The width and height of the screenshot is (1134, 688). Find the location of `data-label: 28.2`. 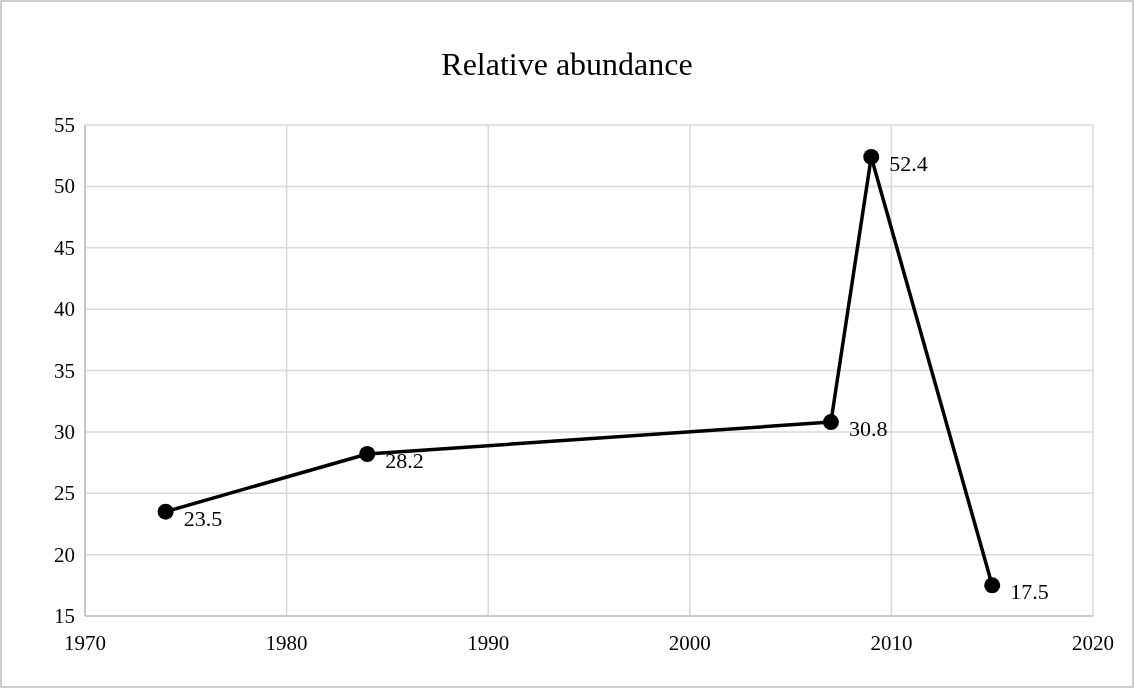

data-label: 28.2 is located at coordinates (404, 460).